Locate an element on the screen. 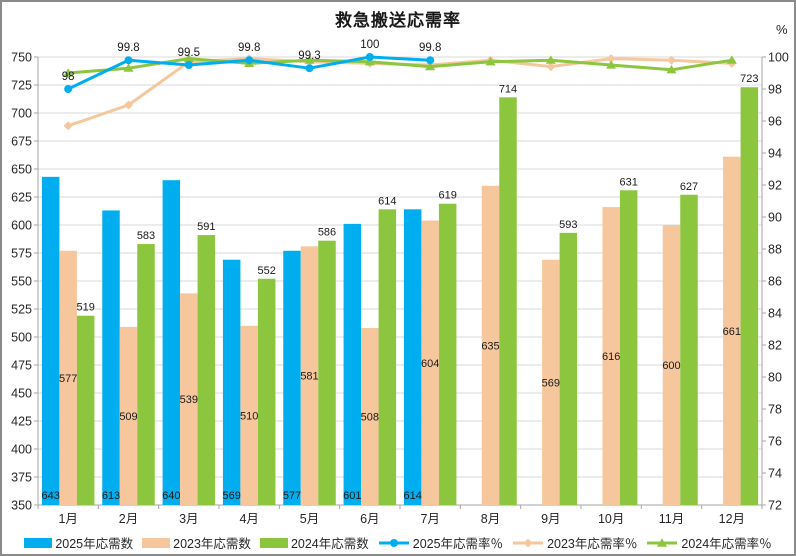  right-axis-tick-label: 100 is located at coordinates (778, 58).